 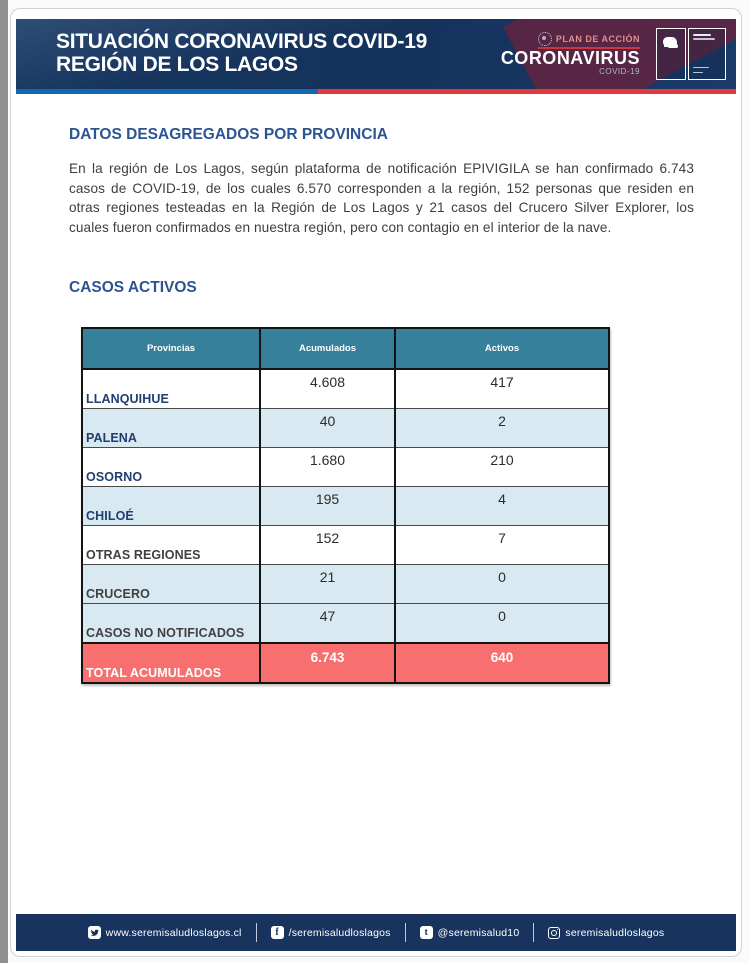 What do you see at coordinates (478, 932) in the screenshot?
I see `footer-social-text: @seremisalud10` at bounding box center [478, 932].